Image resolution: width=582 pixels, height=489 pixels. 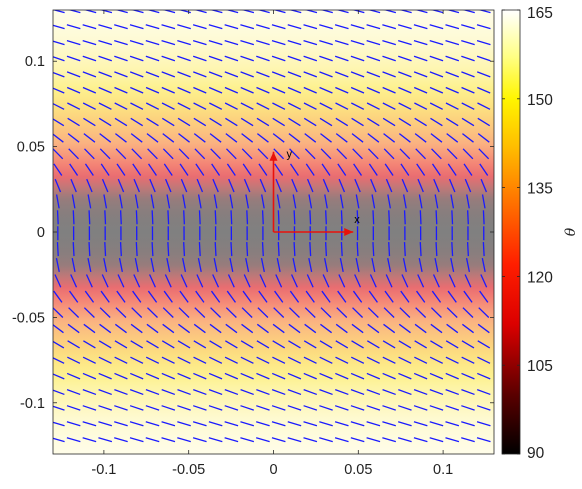 I want to click on colorbar-tick-label: 90, so click(x=536, y=453).